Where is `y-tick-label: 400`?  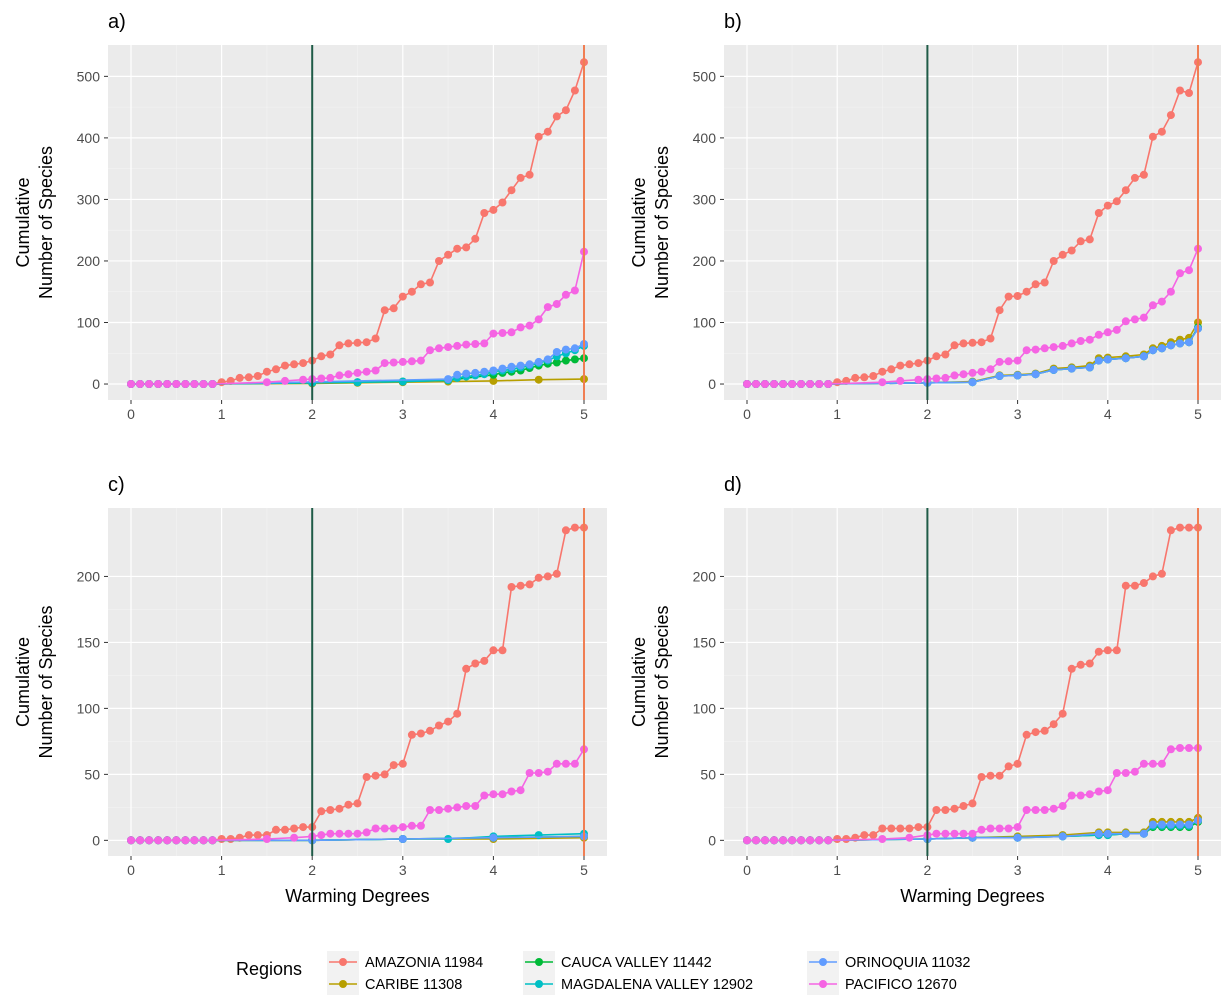 y-tick-label: 400 is located at coordinates (705, 138).